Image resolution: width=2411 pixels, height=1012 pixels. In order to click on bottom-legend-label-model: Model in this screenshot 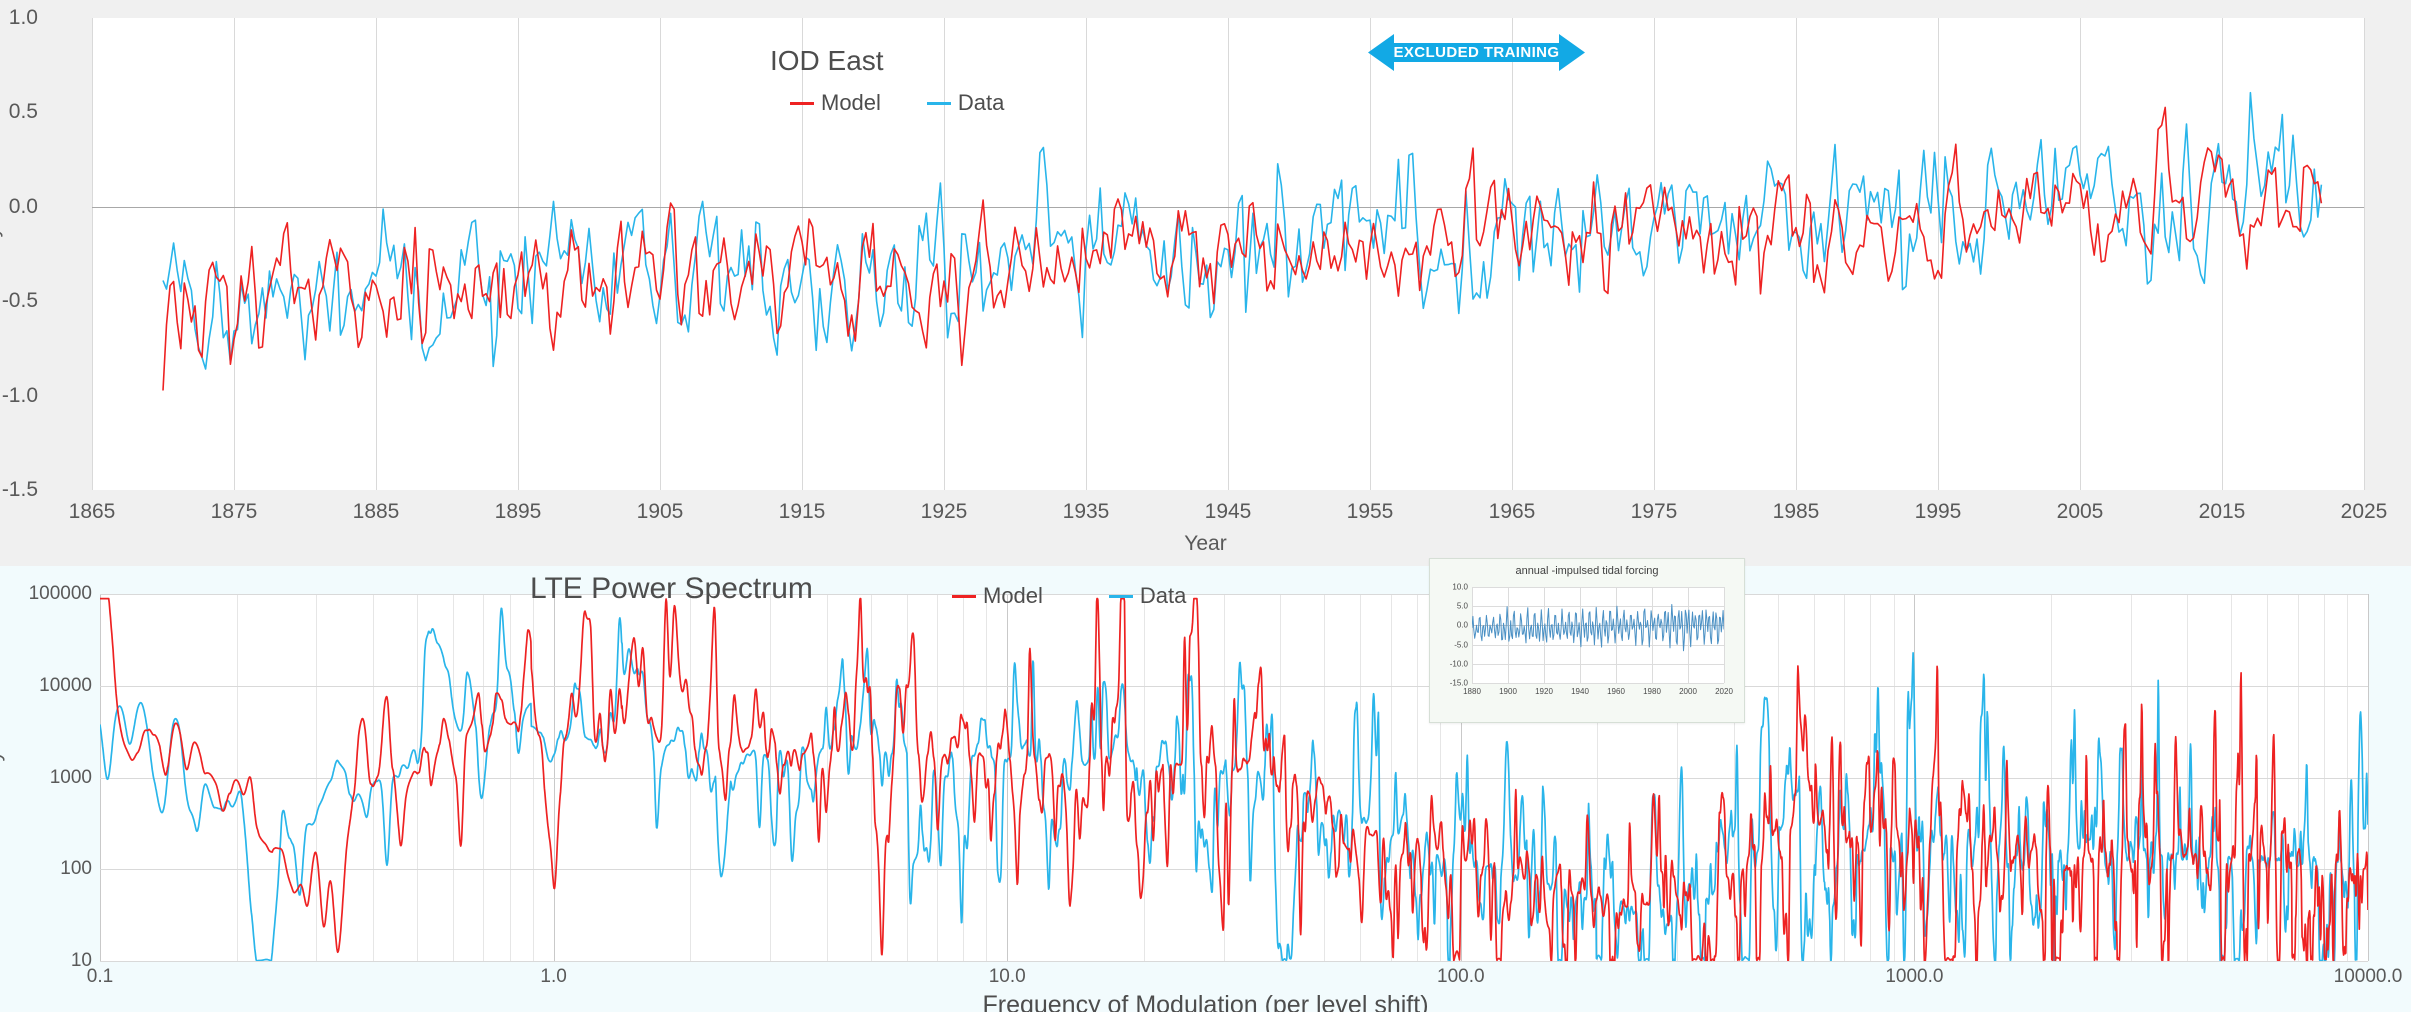, I will do `click(1013, 595)`.